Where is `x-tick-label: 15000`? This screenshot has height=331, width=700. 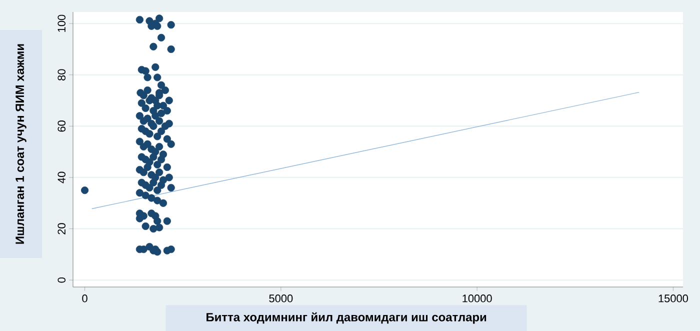
x-tick-label: 15000 is located at coordinates (673, 298).